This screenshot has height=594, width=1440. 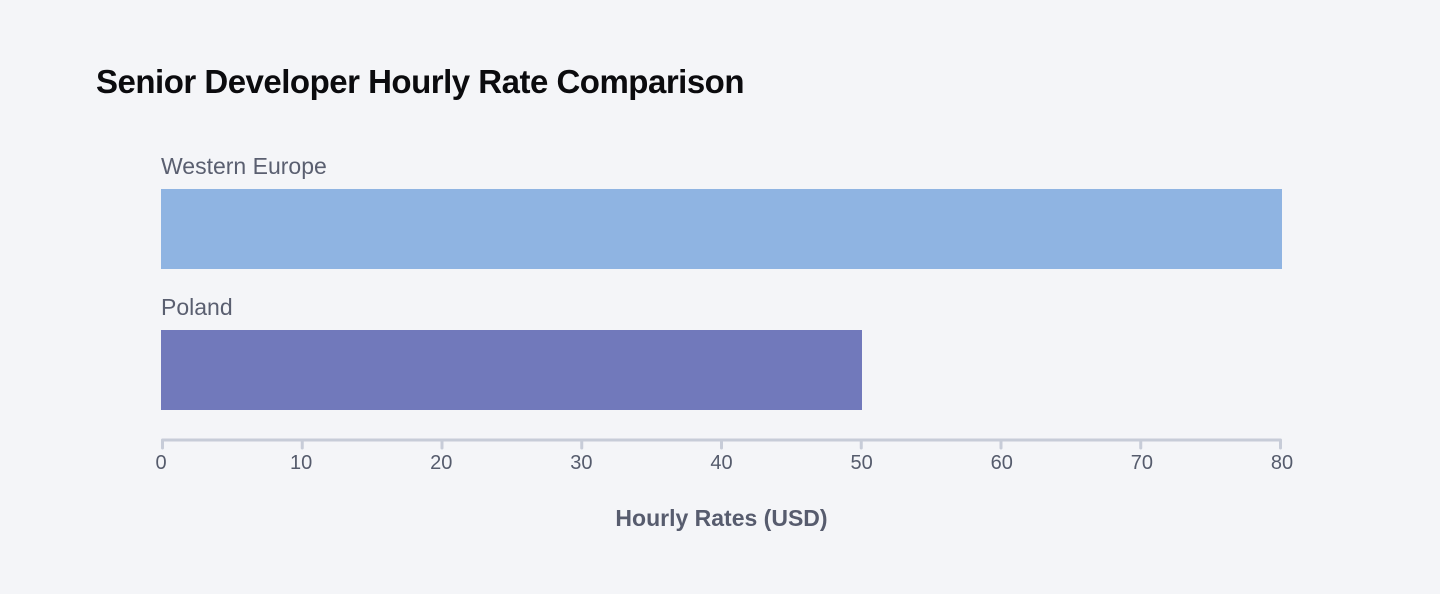 I want to click on x-axis-tick-labels: 0 10 20 30 40 50 60 70 80, so click(x=724, y=463).